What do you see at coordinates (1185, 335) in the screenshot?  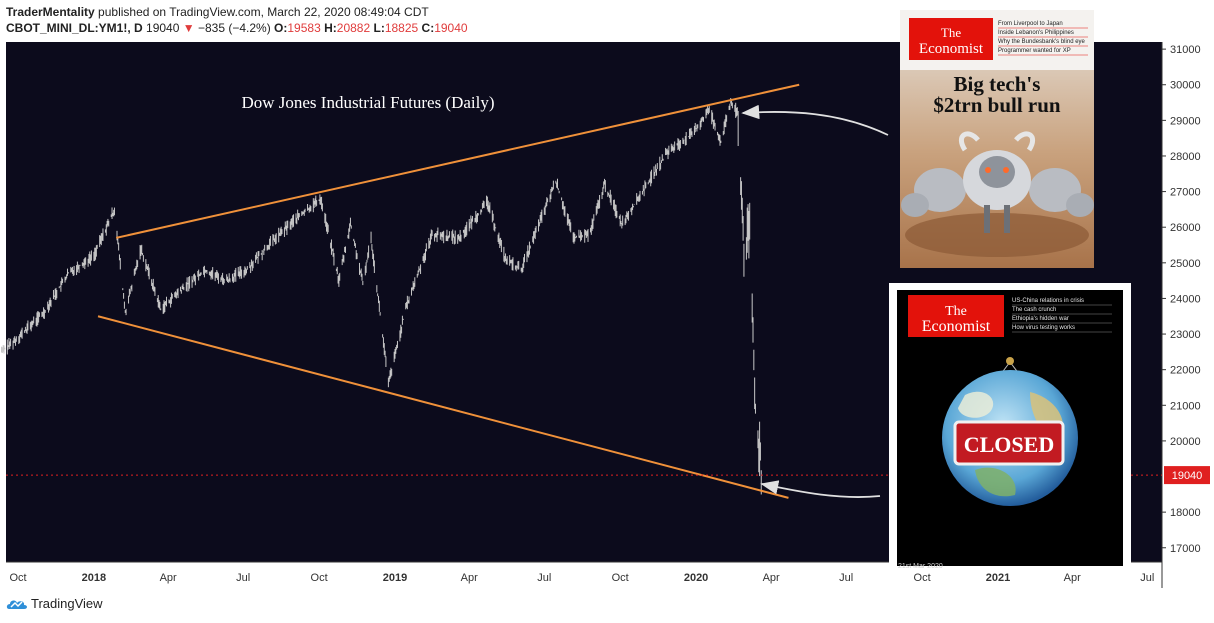 I see `price-tick-label: 23000` at bounding box center [1185, 335].